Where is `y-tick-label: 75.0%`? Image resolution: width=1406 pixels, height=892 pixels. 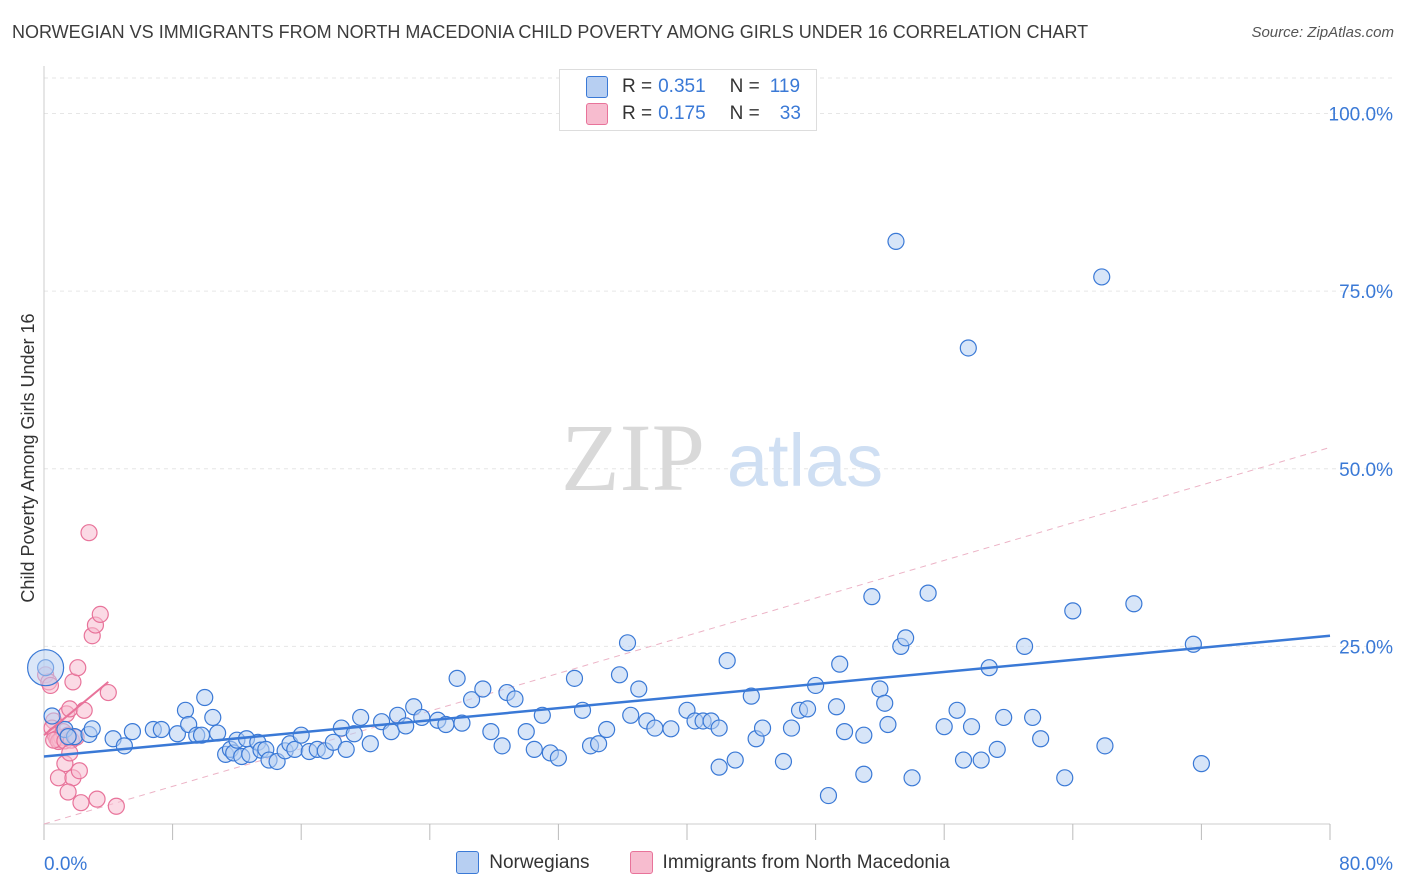 y-tick-label: 75.0% is located at coordinates (1366, 292).